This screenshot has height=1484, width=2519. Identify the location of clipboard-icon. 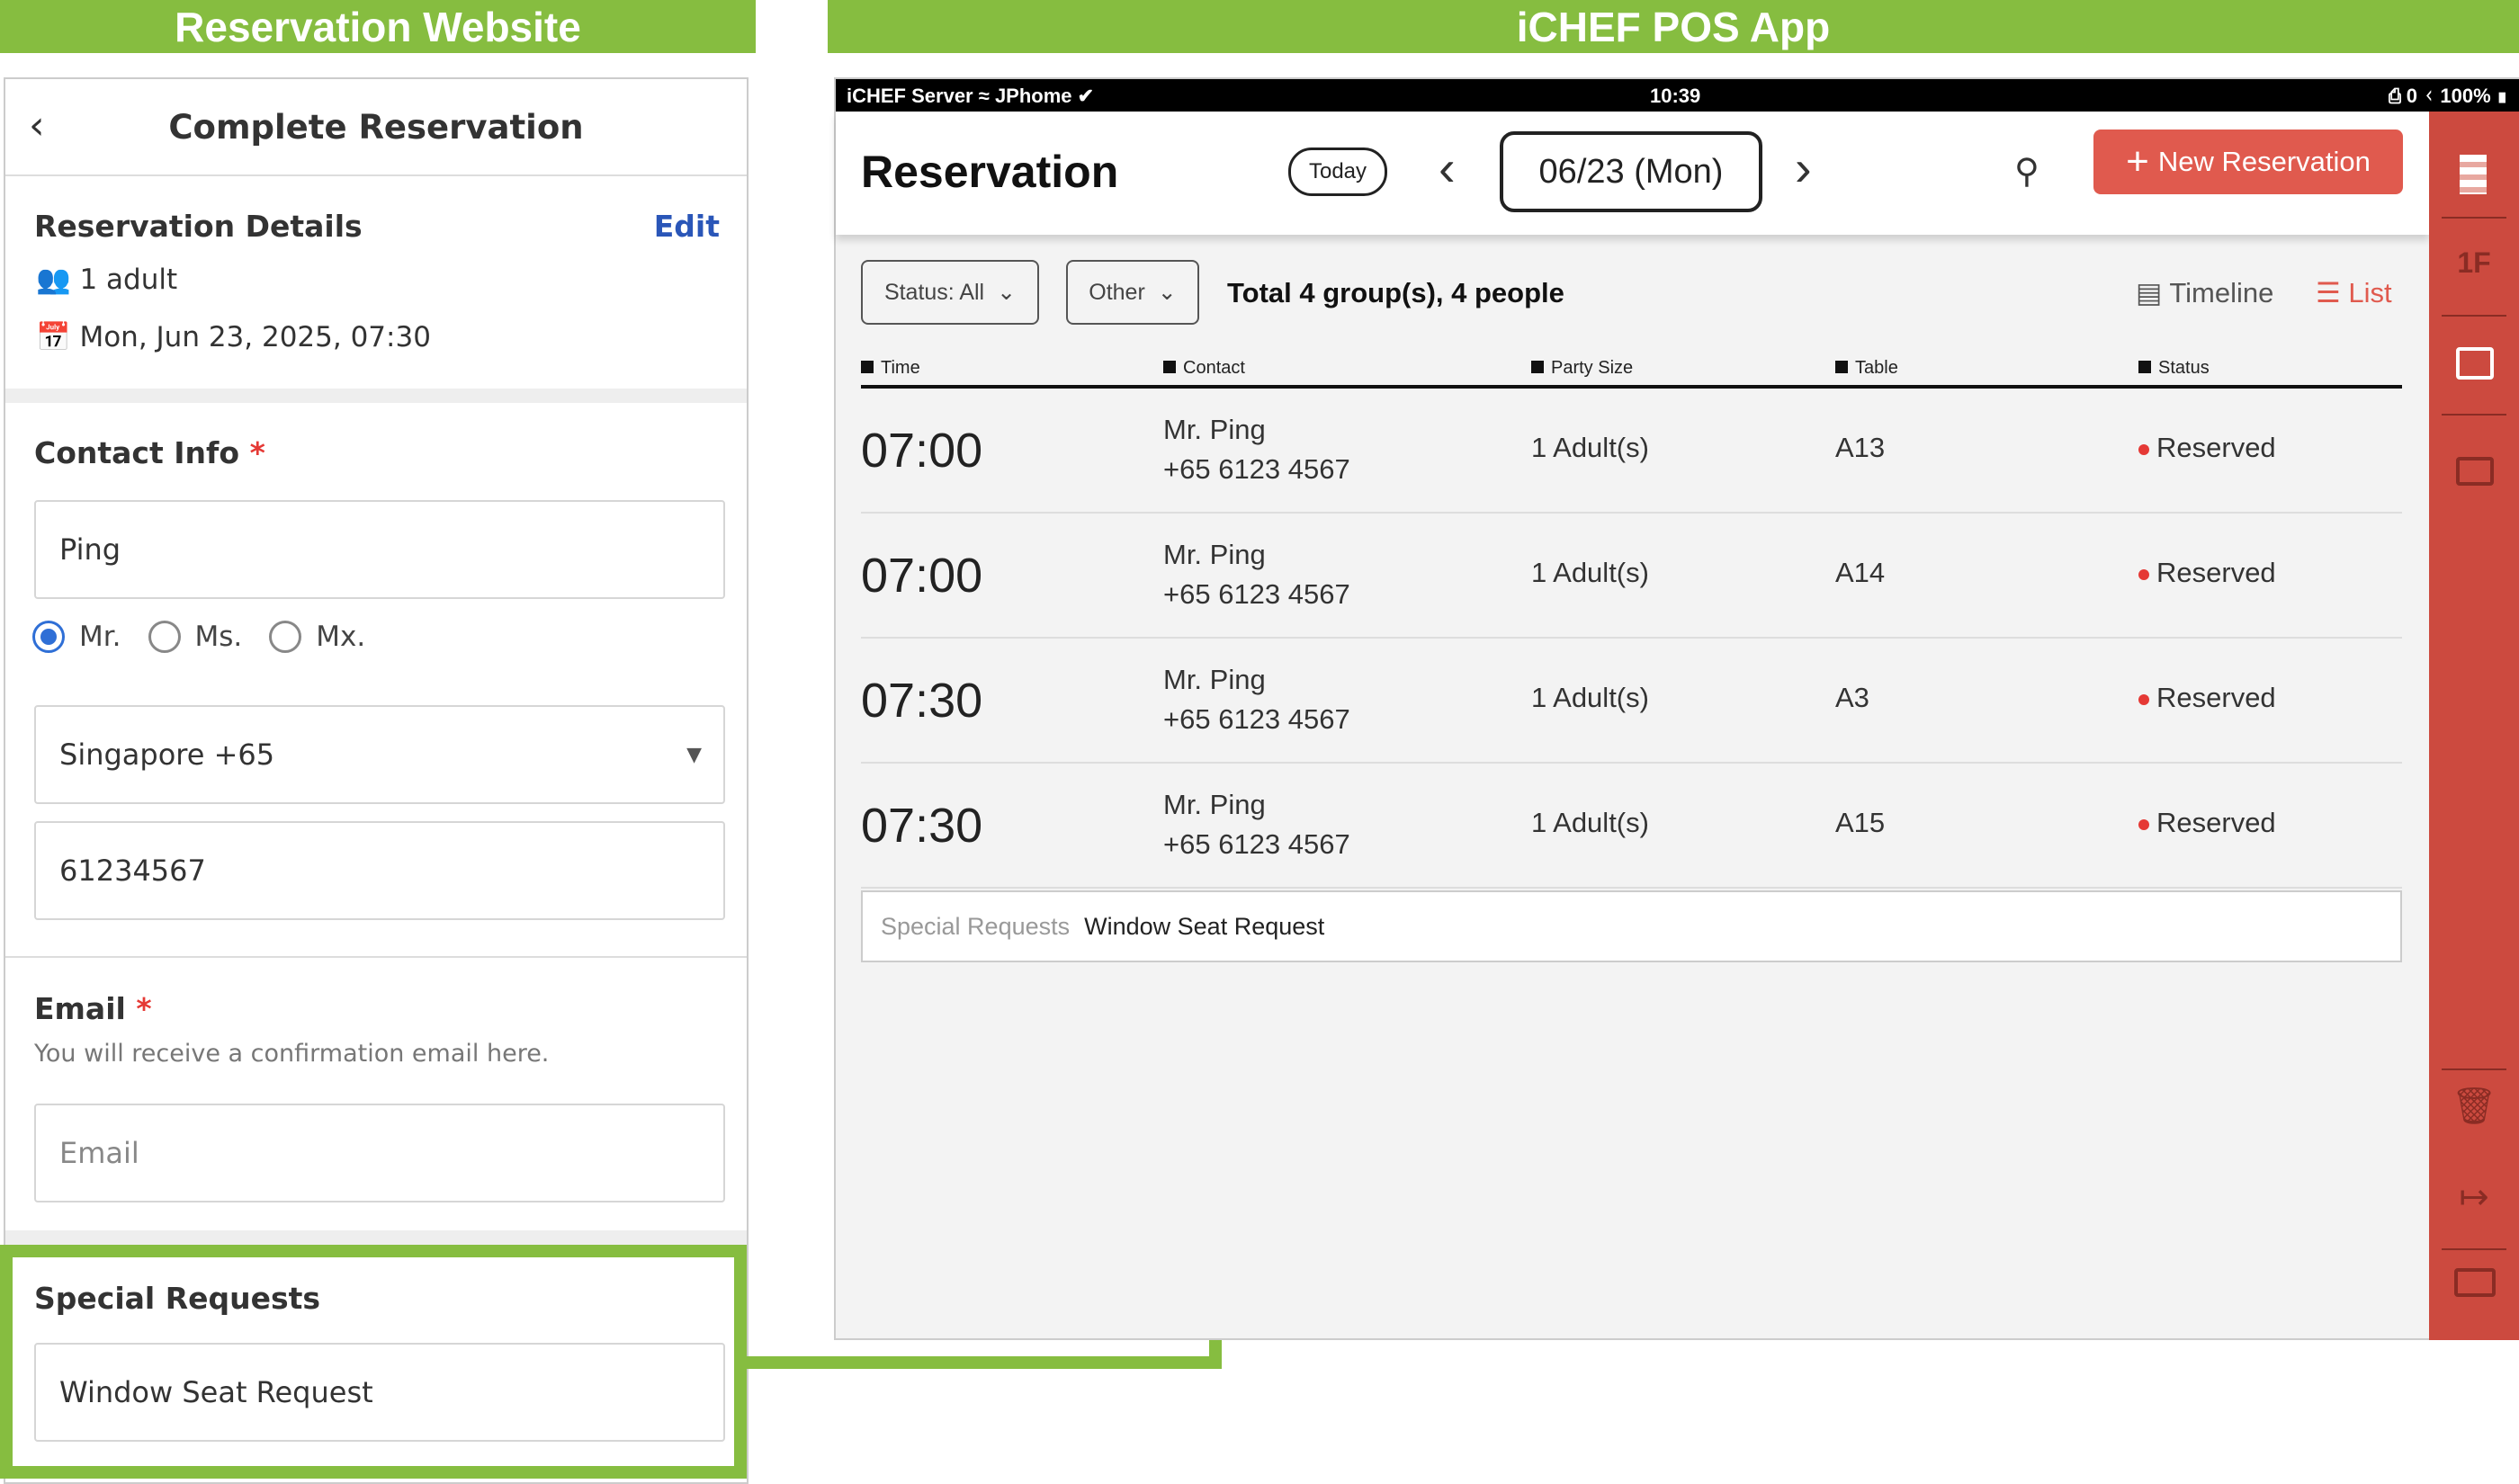
(2475, 471).